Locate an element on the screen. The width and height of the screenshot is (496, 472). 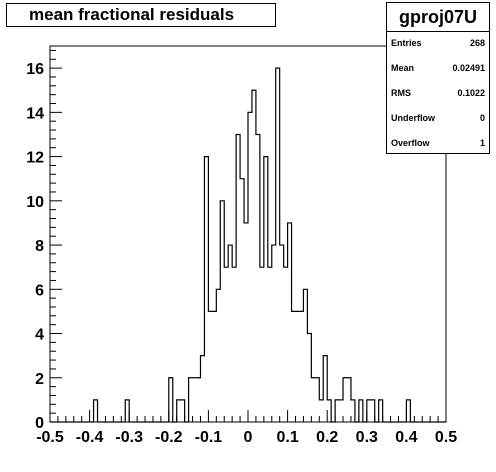
x-tick-label: 0 is located at coordinates (248, 437).